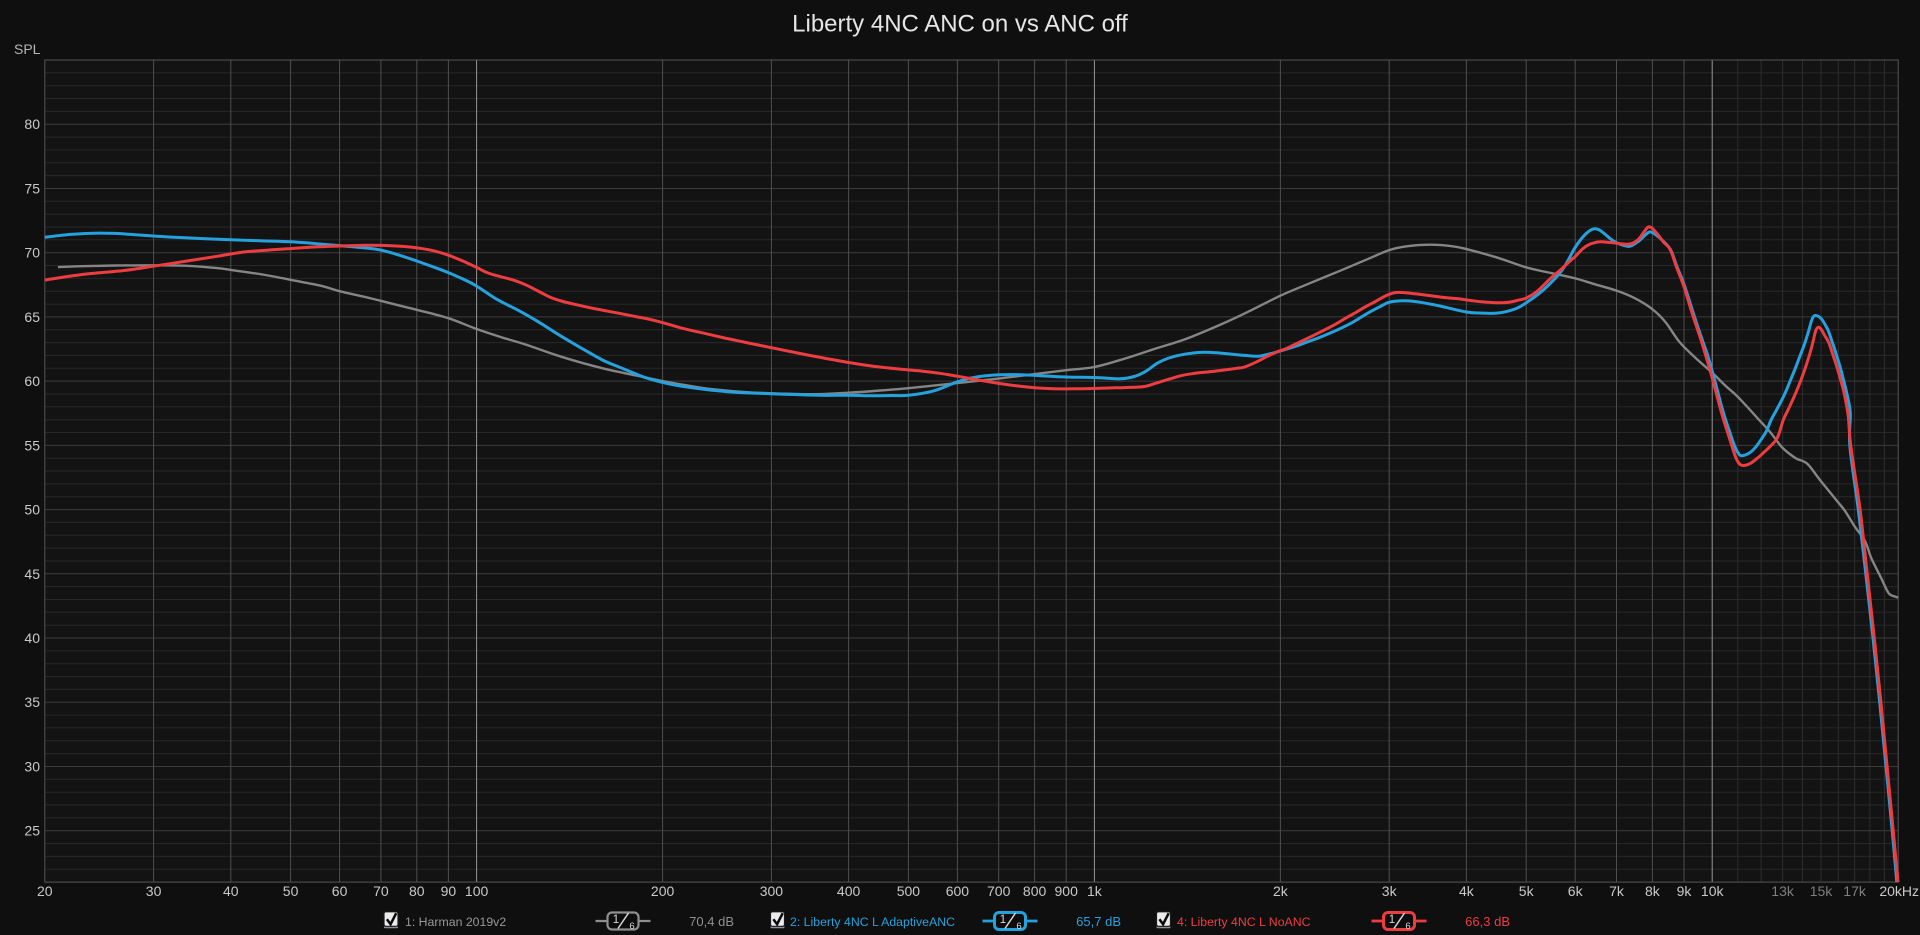  Describe the element at coordinates (32, 445) in the screenshot. I see `svg-text: 55` at that location.